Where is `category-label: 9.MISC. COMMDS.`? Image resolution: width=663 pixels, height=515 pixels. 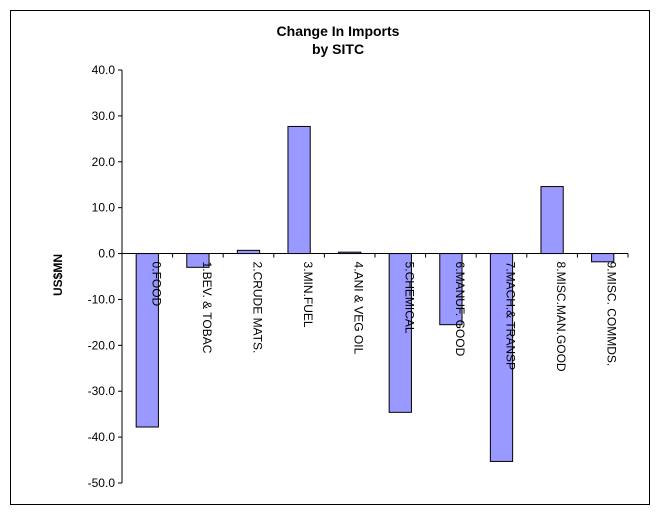 category-label: 9.MISC. COMMDS. is located at coordinates (612, 314).